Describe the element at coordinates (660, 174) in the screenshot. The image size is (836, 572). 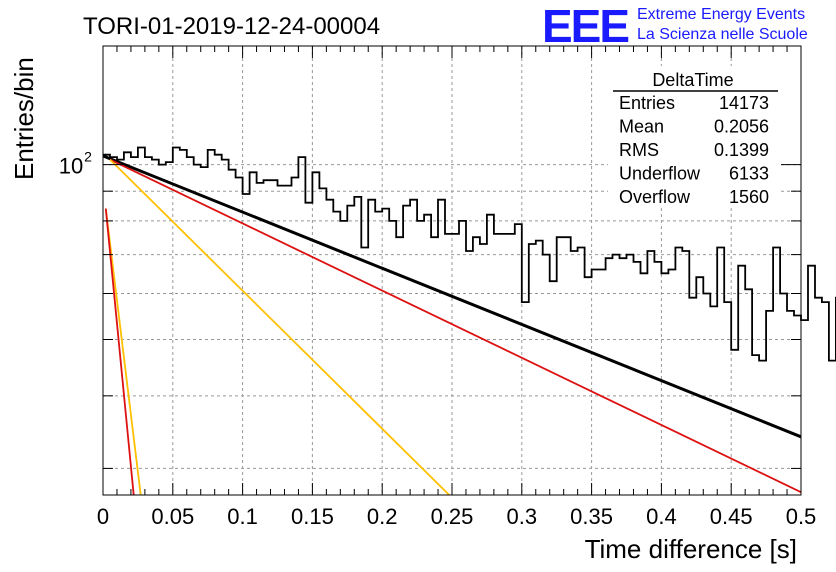
I see `stats-label: Underflow` at that location.